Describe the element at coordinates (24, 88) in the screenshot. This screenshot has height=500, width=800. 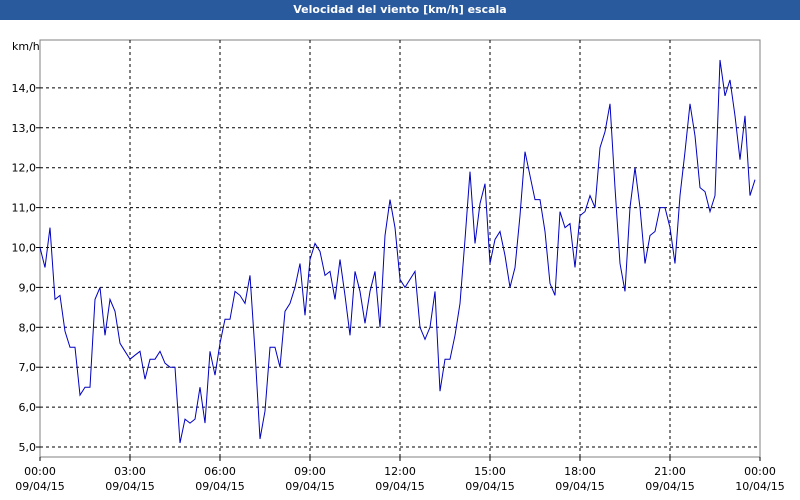
I see `y-tick-label: 14,0` at that location.